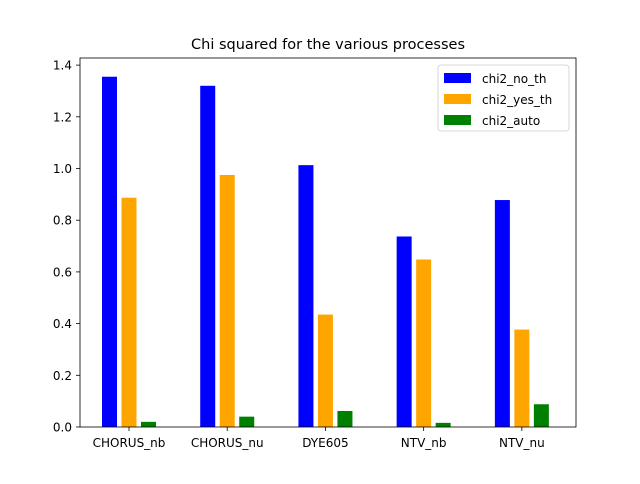  I want to click on bar-chi2_yes_th-DYE605, so click(325, 370).